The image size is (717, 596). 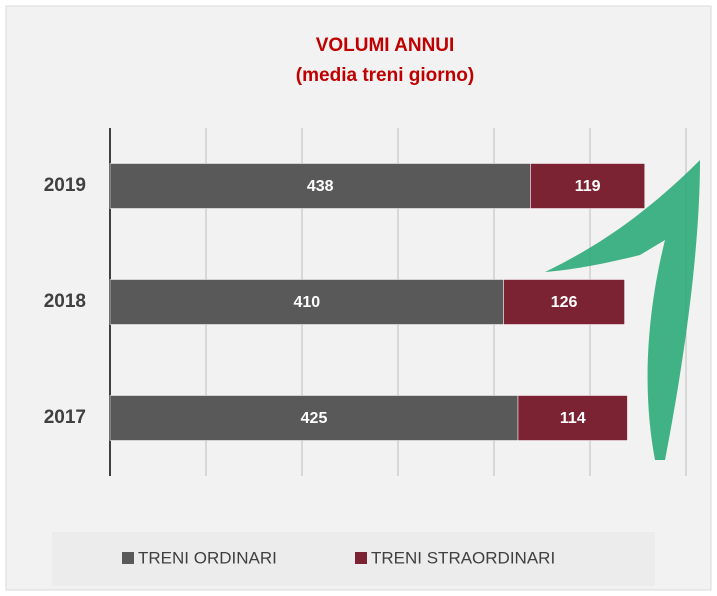 I want to click on data-label: 438, so click(x=320, y=186).